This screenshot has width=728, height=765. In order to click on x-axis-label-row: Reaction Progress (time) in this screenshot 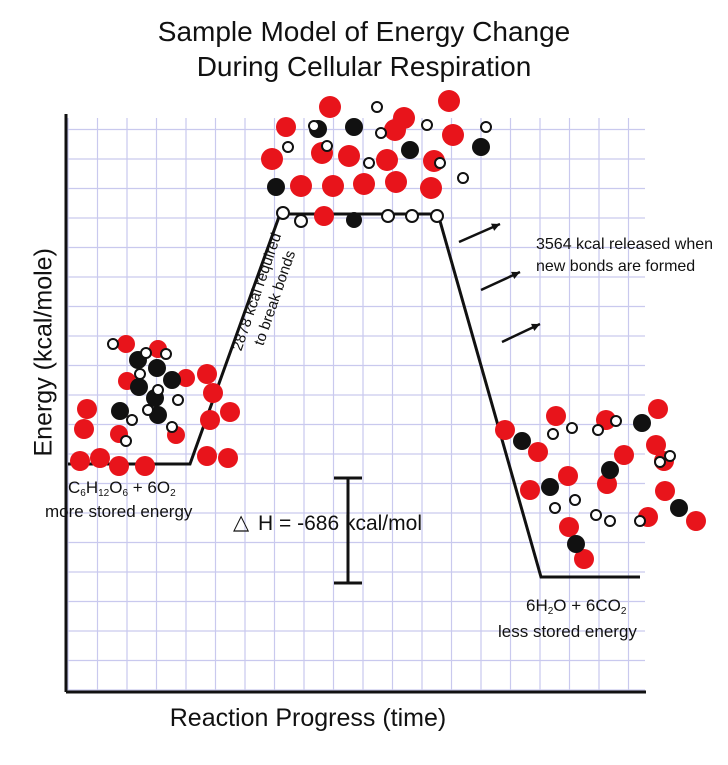, I will do `click(364, 718)`.